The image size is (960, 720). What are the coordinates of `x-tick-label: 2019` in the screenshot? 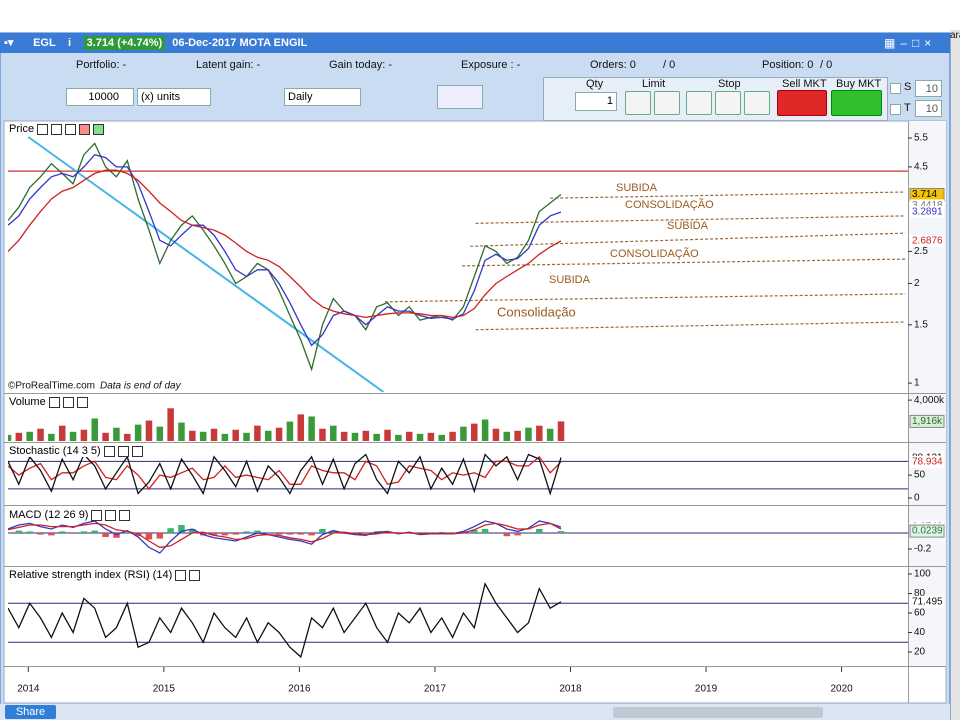 It's located at (706, 689).